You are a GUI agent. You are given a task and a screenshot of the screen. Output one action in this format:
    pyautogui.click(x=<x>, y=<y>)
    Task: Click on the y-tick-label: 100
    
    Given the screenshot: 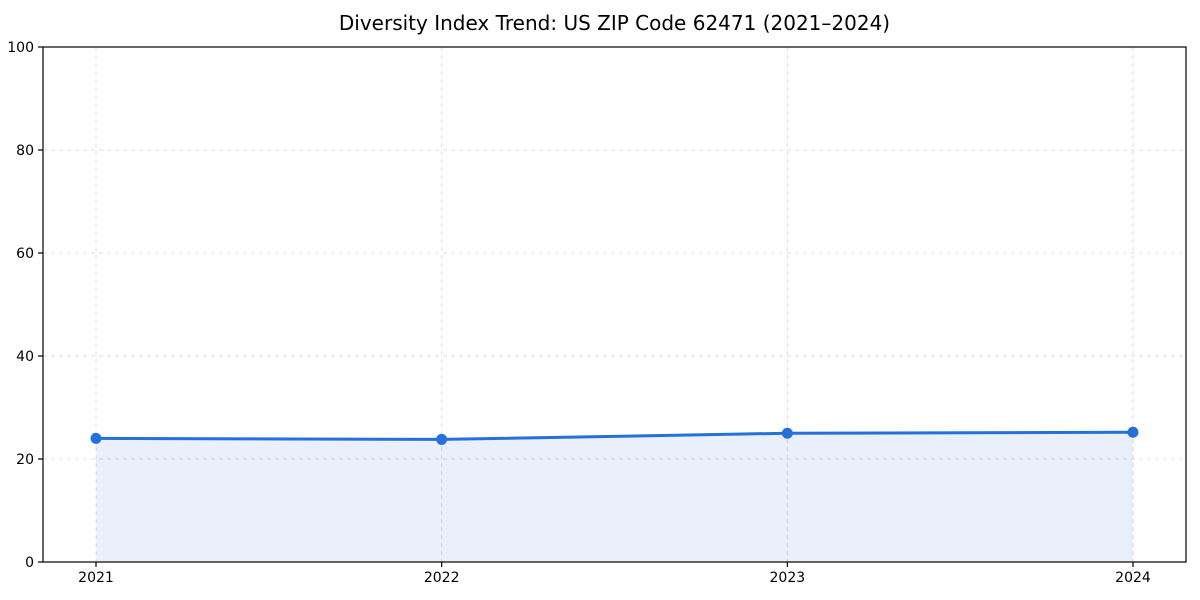 What is the action you would take?
    pyautogui.click(x=20, y=48)
    